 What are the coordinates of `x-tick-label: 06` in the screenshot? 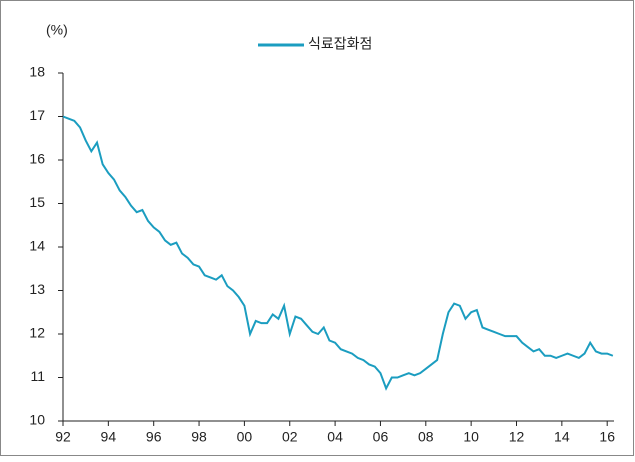 It's located at (381, 437).